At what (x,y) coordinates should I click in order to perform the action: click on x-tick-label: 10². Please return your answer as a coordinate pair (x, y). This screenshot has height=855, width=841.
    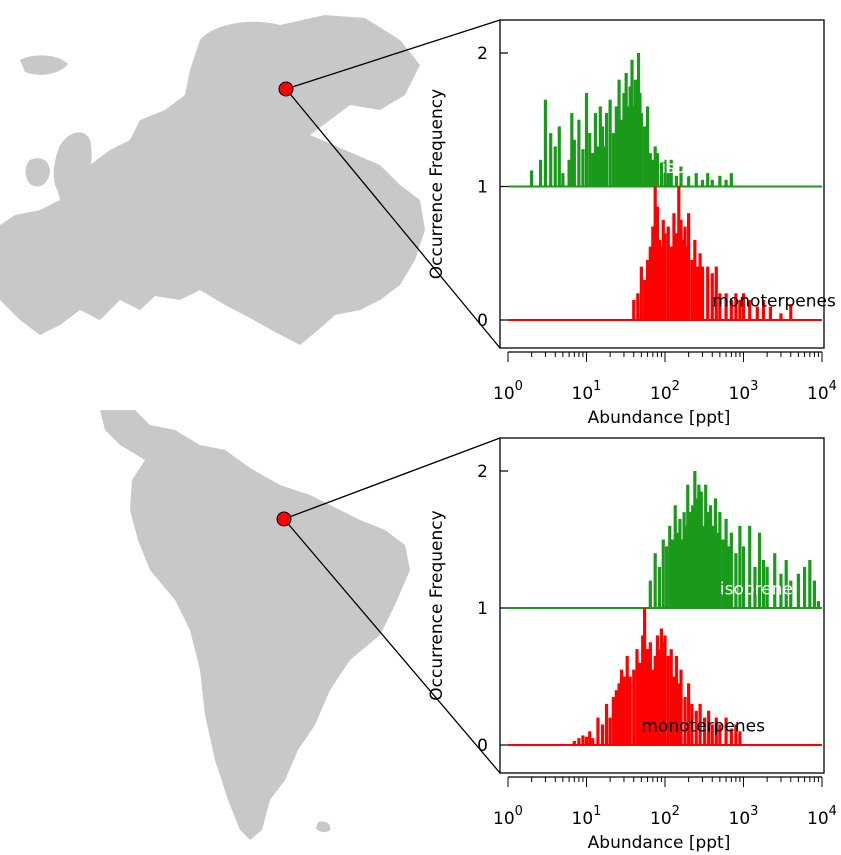
    Looking at the image, I should click on (665, 816).